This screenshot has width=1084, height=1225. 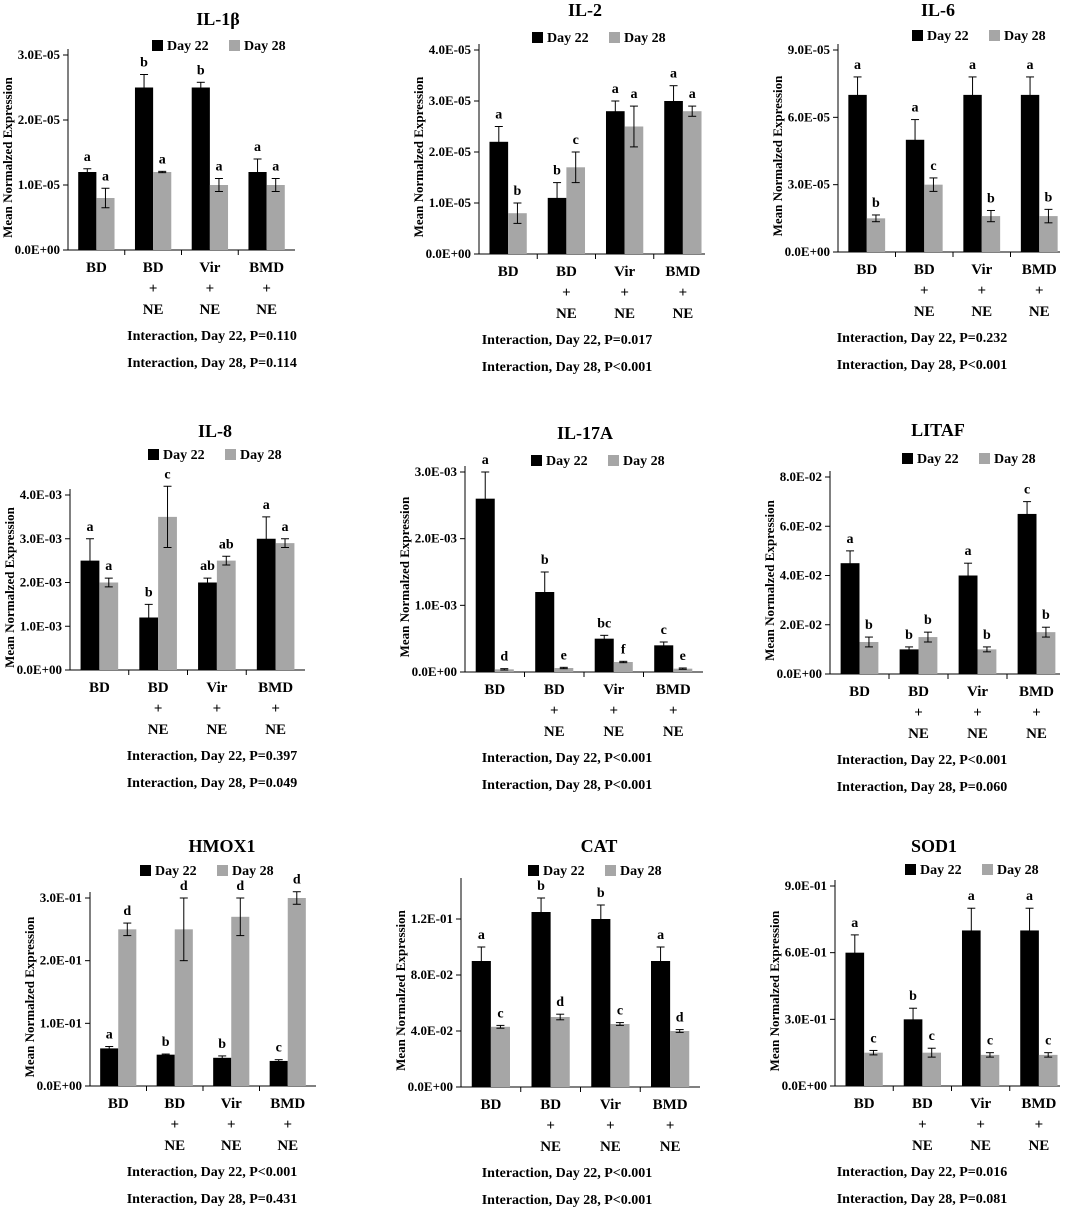 What do you see at coordinates (990, 1070) in the screenshot?
I see `bar-day28-vir-ne` at bounding box center [990, 1070].